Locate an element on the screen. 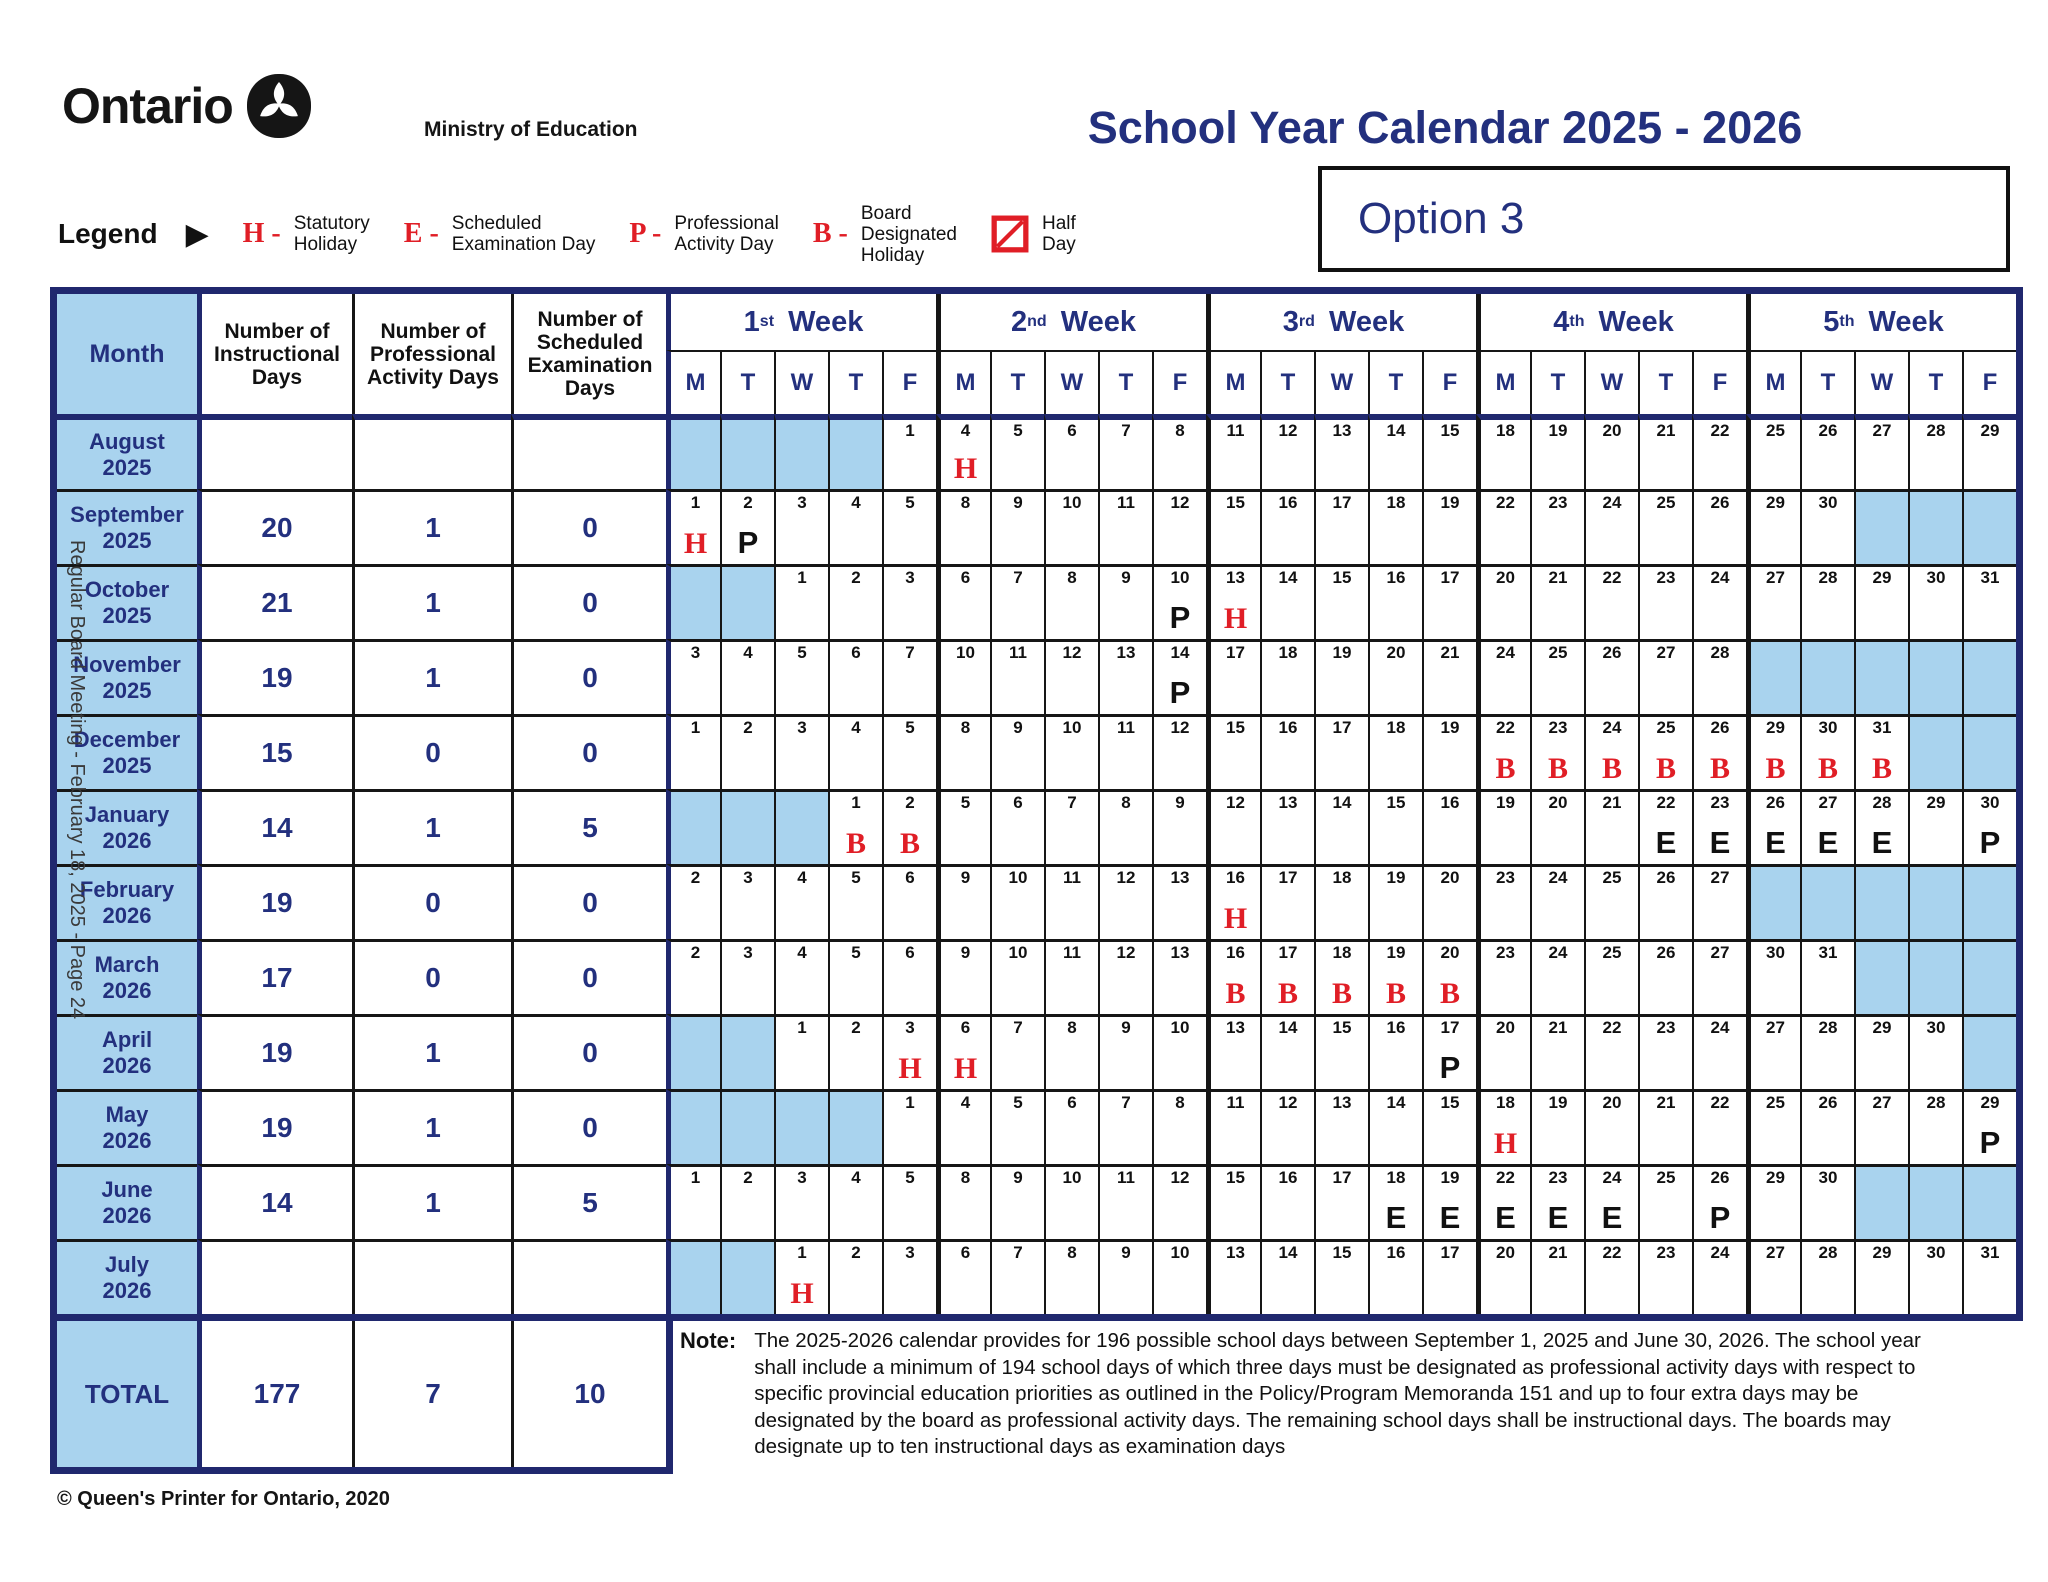 This screenshot has height=1582, width=2048. day-cell: 23 E is located at coordinates (1557, 1201).